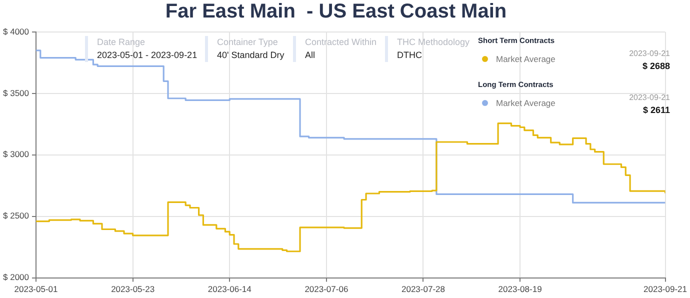 This screenshot has width=690, height=298. What do you see at coordinates (250, 55) in the screenshot?
I see `annotation: 40' Standard Dry` at bounding box center [250, 55].